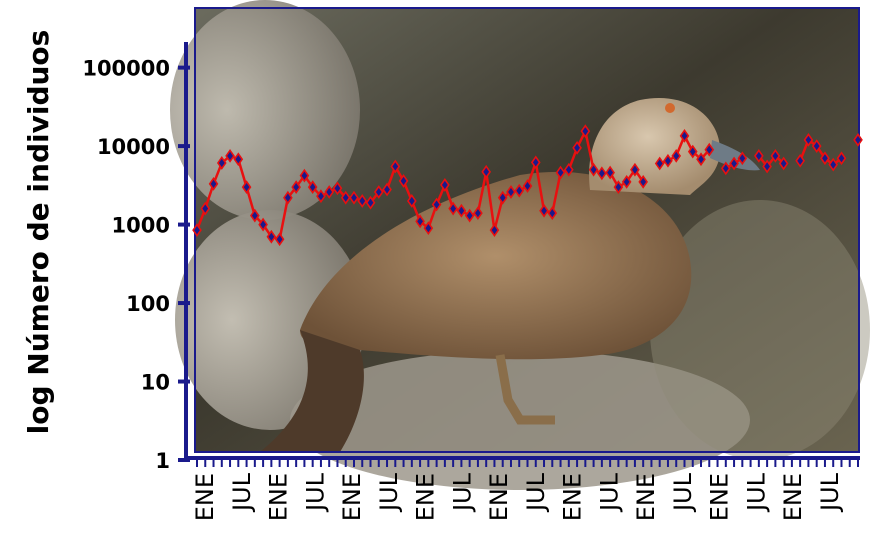 The height and width of the screenshot is (538, 871). I want to click on y-tick-label: 100, so click(148, 304).